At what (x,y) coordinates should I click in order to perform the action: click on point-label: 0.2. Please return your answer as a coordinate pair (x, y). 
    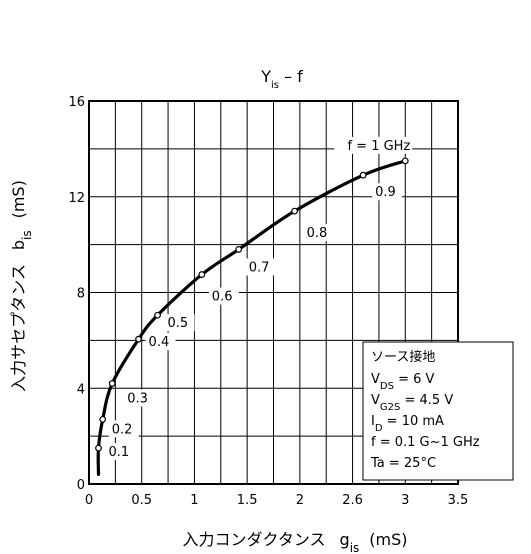
    Looking at the image, I should click on (122, 429).